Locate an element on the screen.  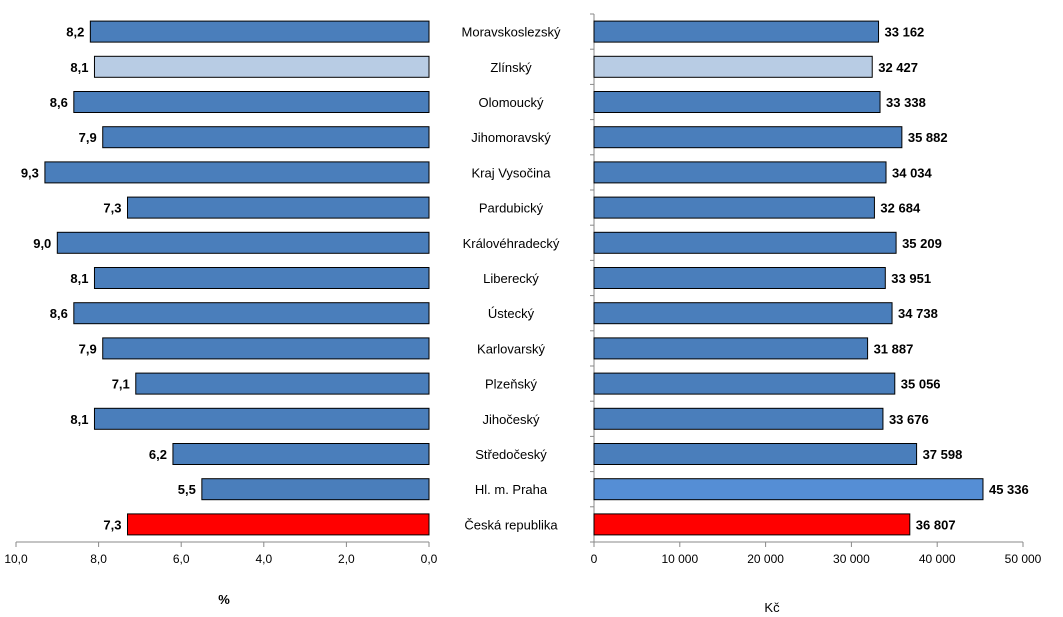
category-label: Jihomoravský is located at coordinates (511, 137).